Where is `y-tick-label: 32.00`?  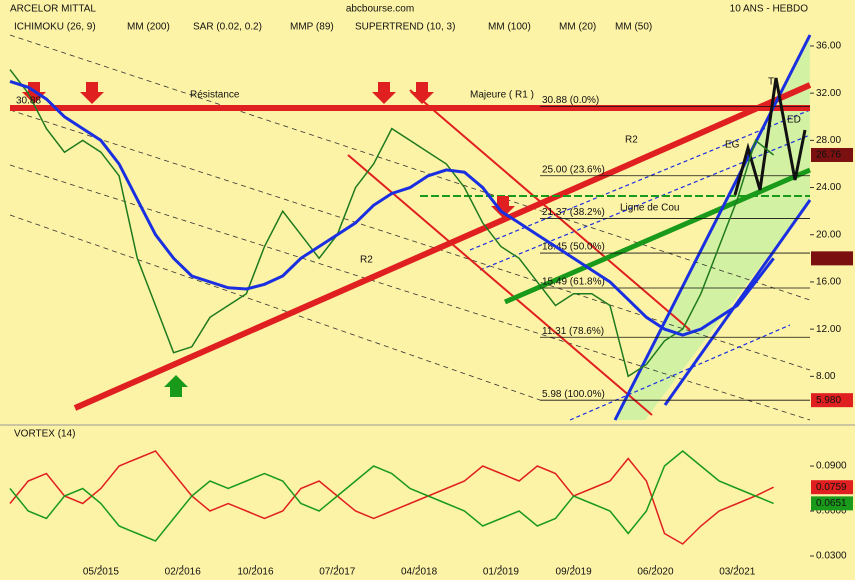 y-tick-label: 32.00 is located at coordinates (828, 93).